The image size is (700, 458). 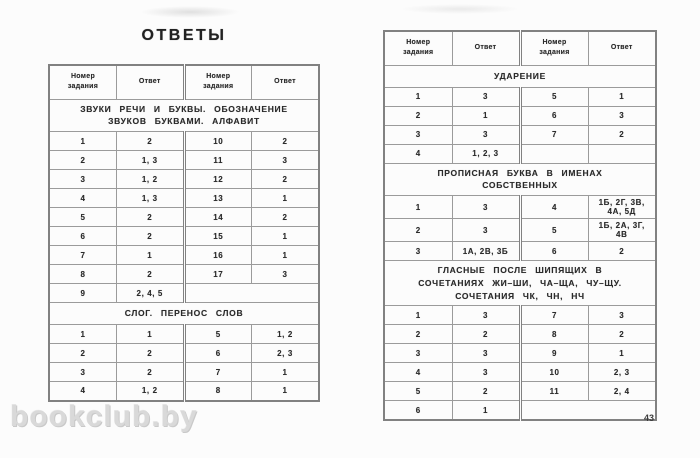 What do you see at coordinates (553, 372) in the screenshot?
I see `task-number-cell: 10` at bounding box center [553, 372].